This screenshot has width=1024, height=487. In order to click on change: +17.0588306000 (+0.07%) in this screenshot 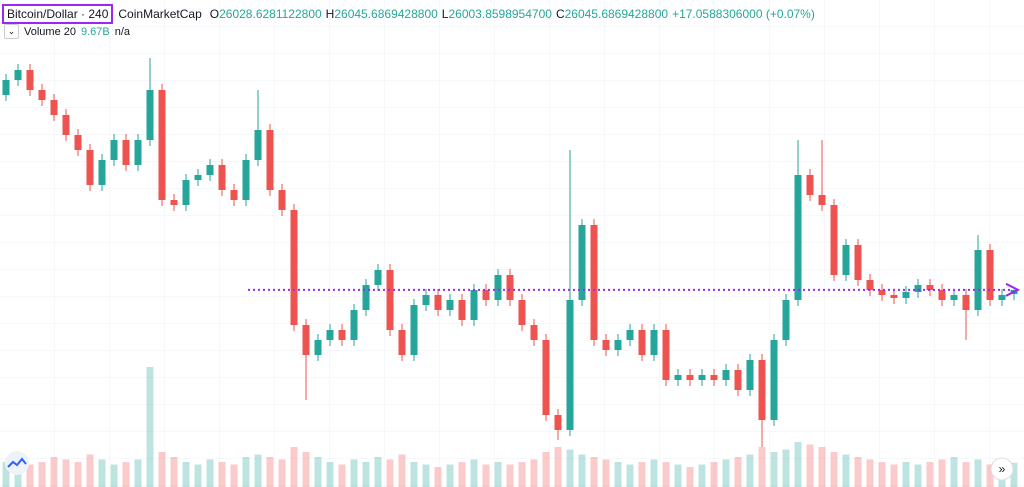, I will do `click(743, 14)`.